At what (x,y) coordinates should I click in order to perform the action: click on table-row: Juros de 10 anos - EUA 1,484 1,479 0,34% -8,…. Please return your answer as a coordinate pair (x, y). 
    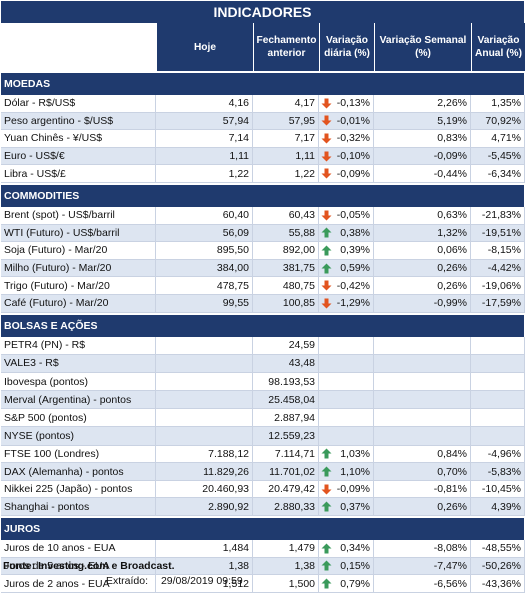
    Looking at the image, I should click on (263, 549).